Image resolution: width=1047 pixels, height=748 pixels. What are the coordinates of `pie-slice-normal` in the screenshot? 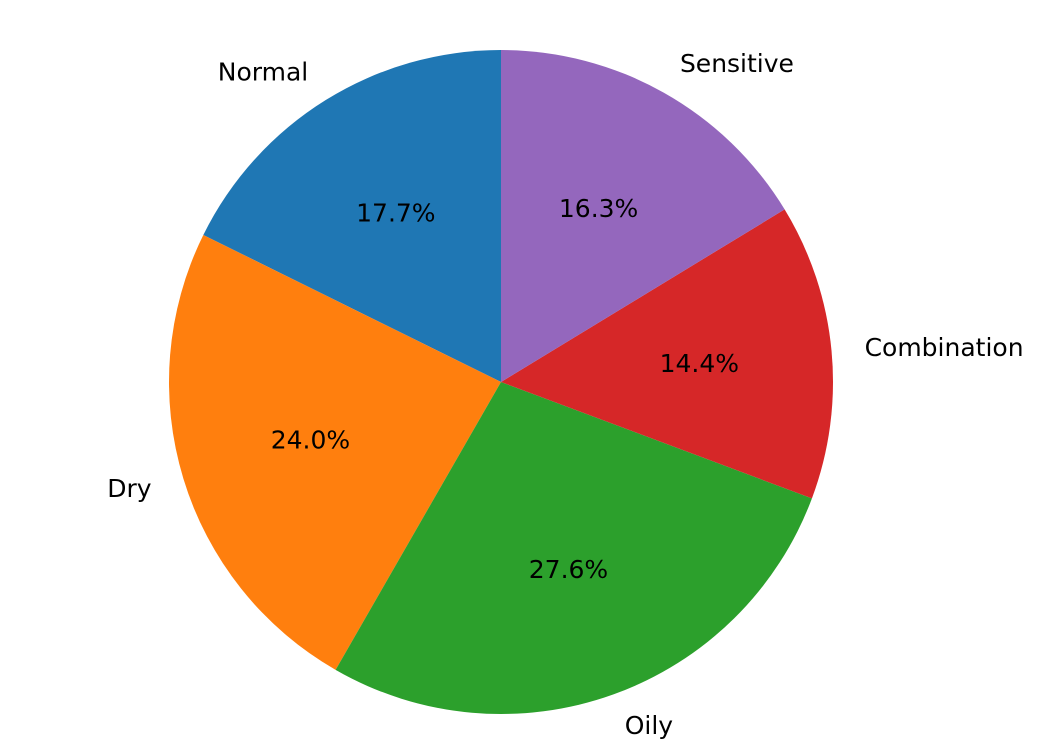 It's located at (352, 216).